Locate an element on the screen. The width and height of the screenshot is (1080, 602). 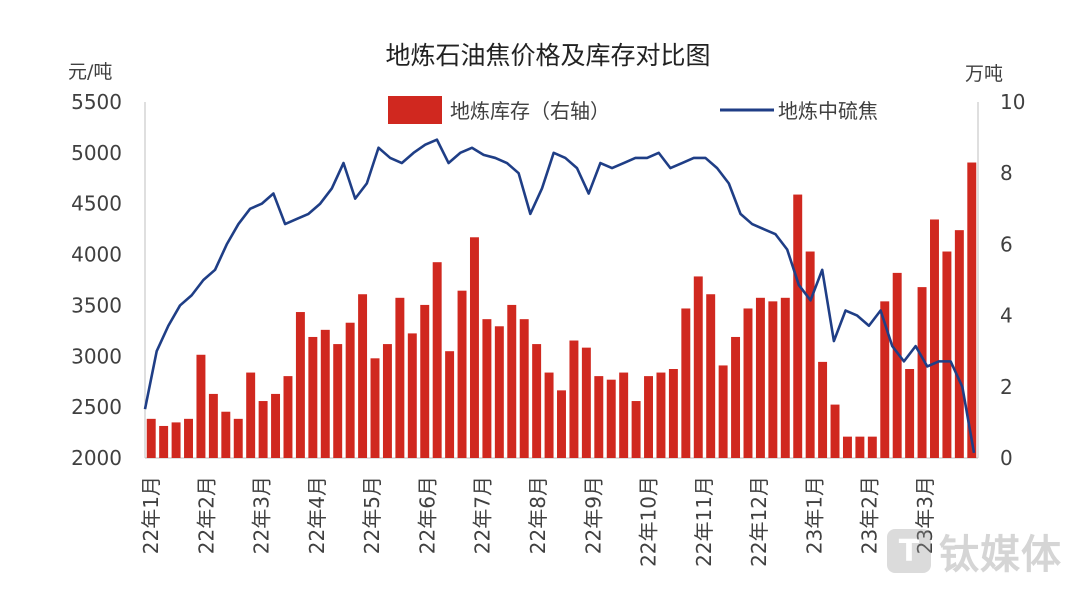
y-left-tick-label: 4000 is located at coordinates (96, 255).